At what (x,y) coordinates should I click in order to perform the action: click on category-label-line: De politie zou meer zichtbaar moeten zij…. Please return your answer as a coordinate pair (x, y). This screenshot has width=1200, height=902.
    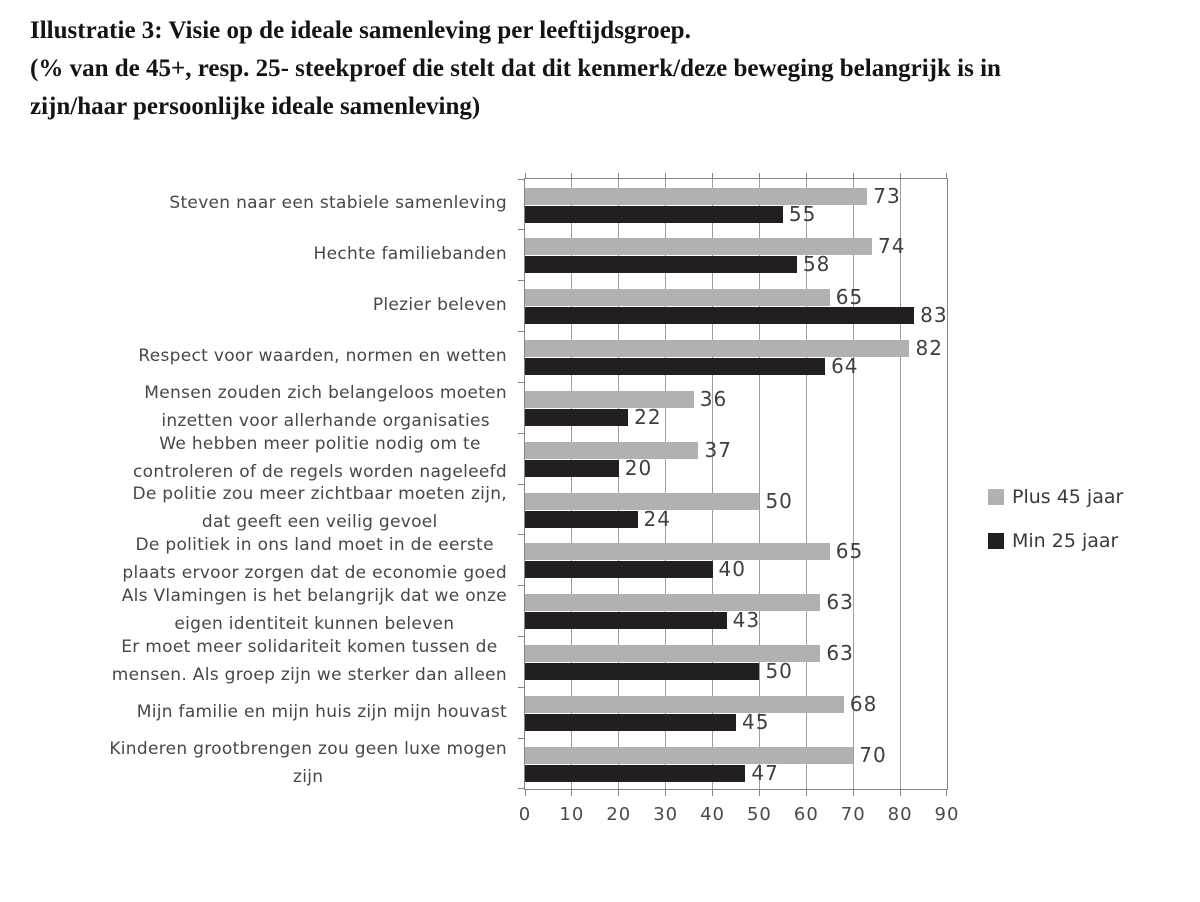
    Looking at the image, I should click on (319, 494).